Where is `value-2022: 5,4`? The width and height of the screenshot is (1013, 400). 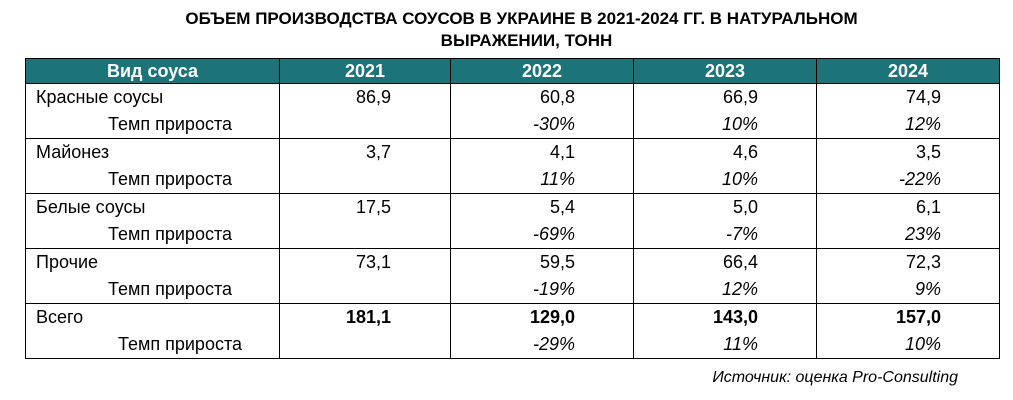
value-2022: 5,4 is located at coordinates (542, 207).